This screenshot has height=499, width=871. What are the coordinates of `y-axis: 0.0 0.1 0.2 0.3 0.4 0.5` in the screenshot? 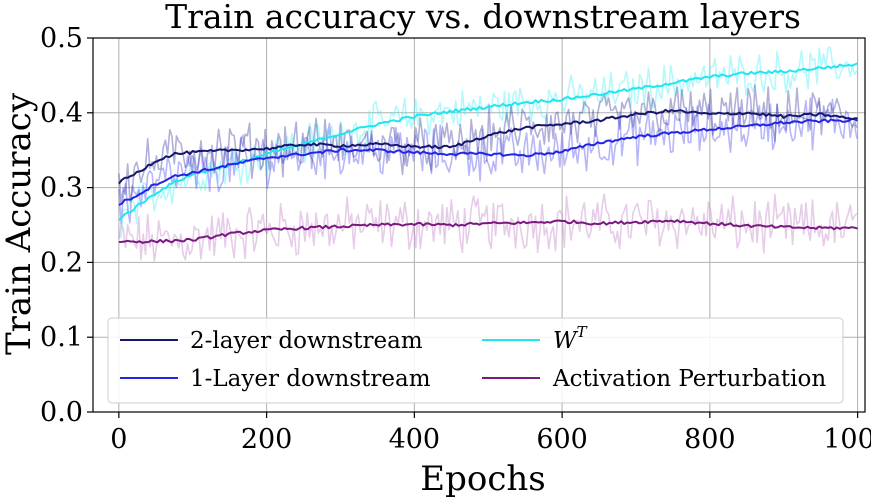 It's located at (66, 225).